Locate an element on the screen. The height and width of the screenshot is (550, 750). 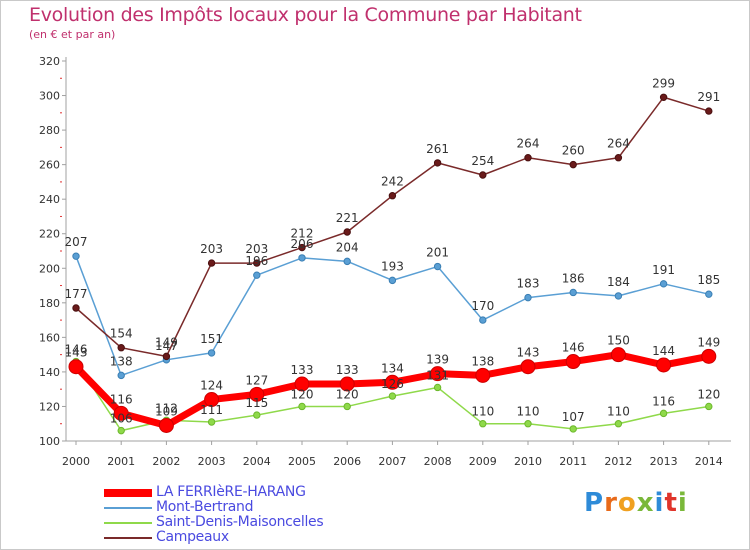
data-label-0: 138 is located at coordinates (482, 361).